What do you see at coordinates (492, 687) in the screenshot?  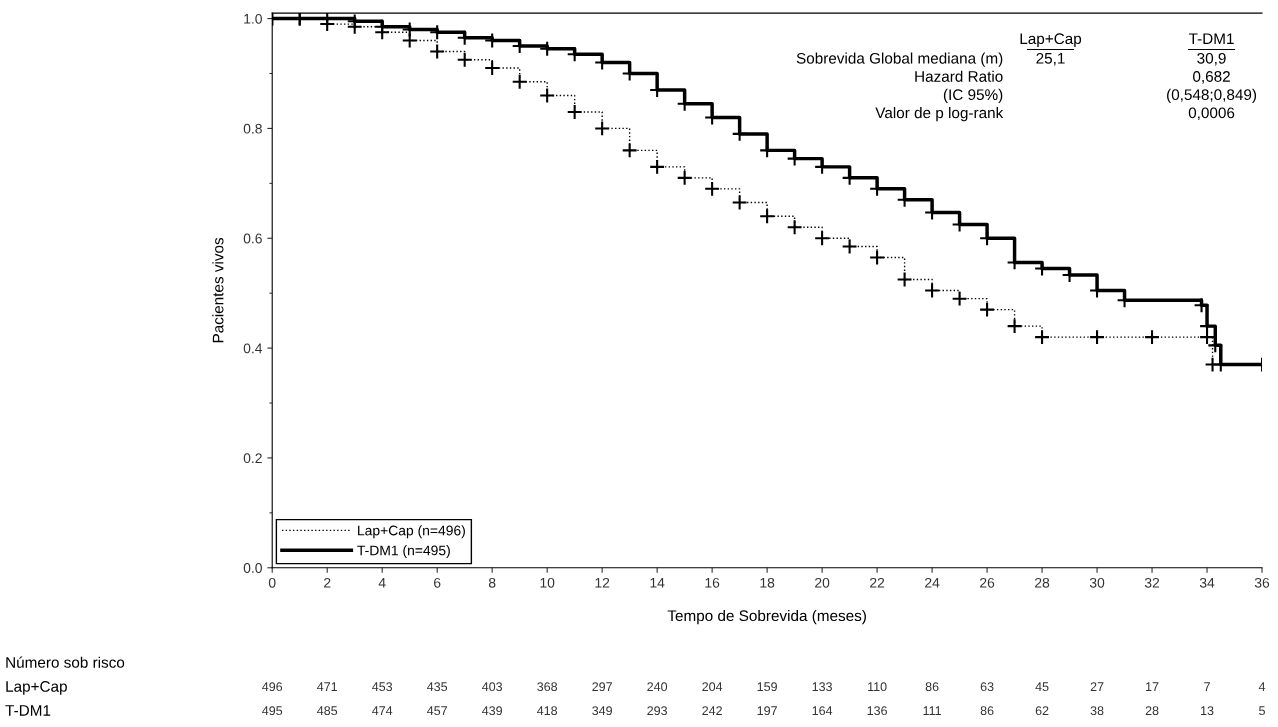 I see `text: 403` at bounding box center [492, 687].